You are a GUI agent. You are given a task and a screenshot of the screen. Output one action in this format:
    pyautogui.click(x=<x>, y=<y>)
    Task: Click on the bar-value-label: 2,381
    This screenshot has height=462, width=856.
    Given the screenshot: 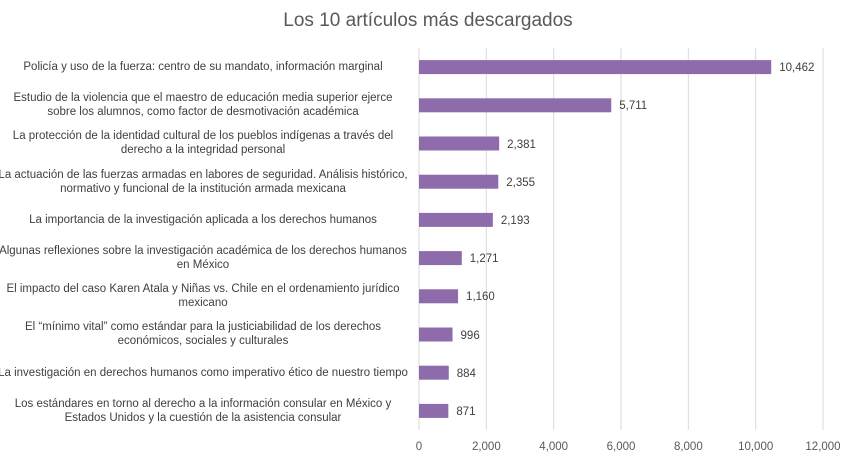 What is the action you would take?
    pyautogui.click(x=521, y=144)
    